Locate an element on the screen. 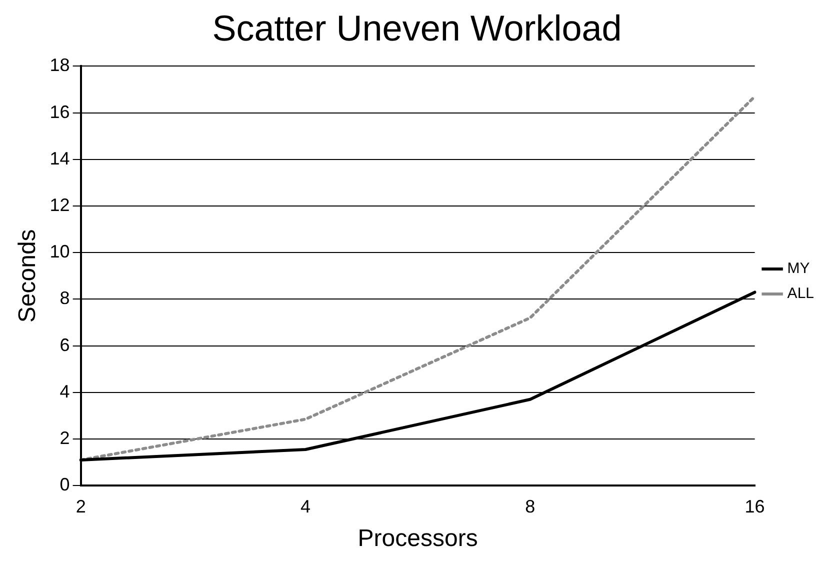 The image size is (834, 563). x-tick-label: 2 is located at coordinates (81, 506).